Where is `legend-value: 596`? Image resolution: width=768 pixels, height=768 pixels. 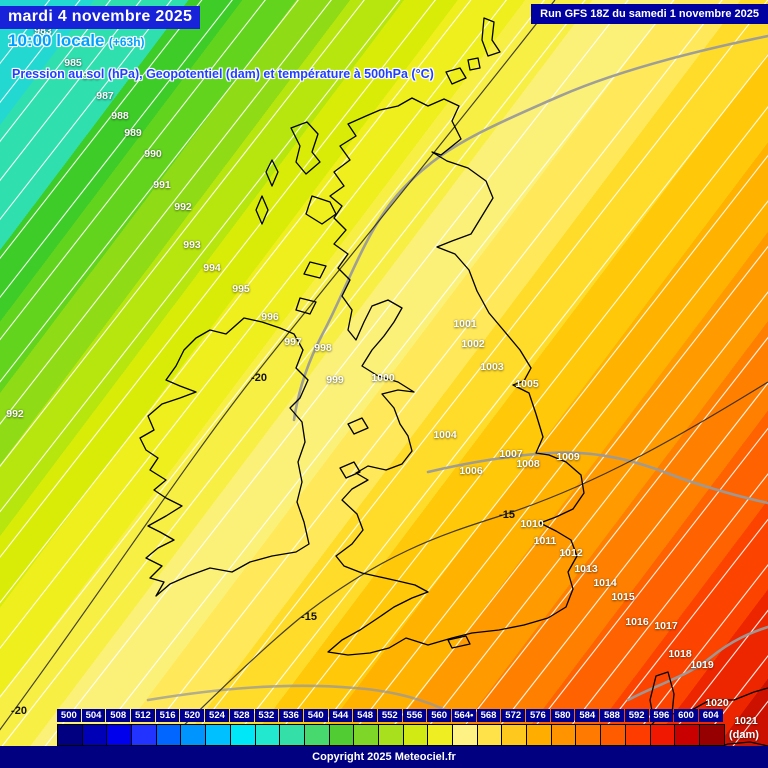 legend-value: 596 is located at coordinates (661, 715).